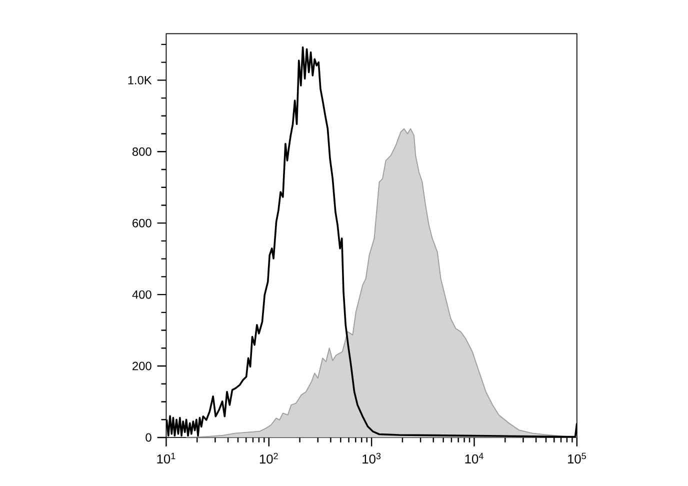  Describe the element at coordinates (142, 294) in the screenshot. I see `y-tick-label: 400` at that location.